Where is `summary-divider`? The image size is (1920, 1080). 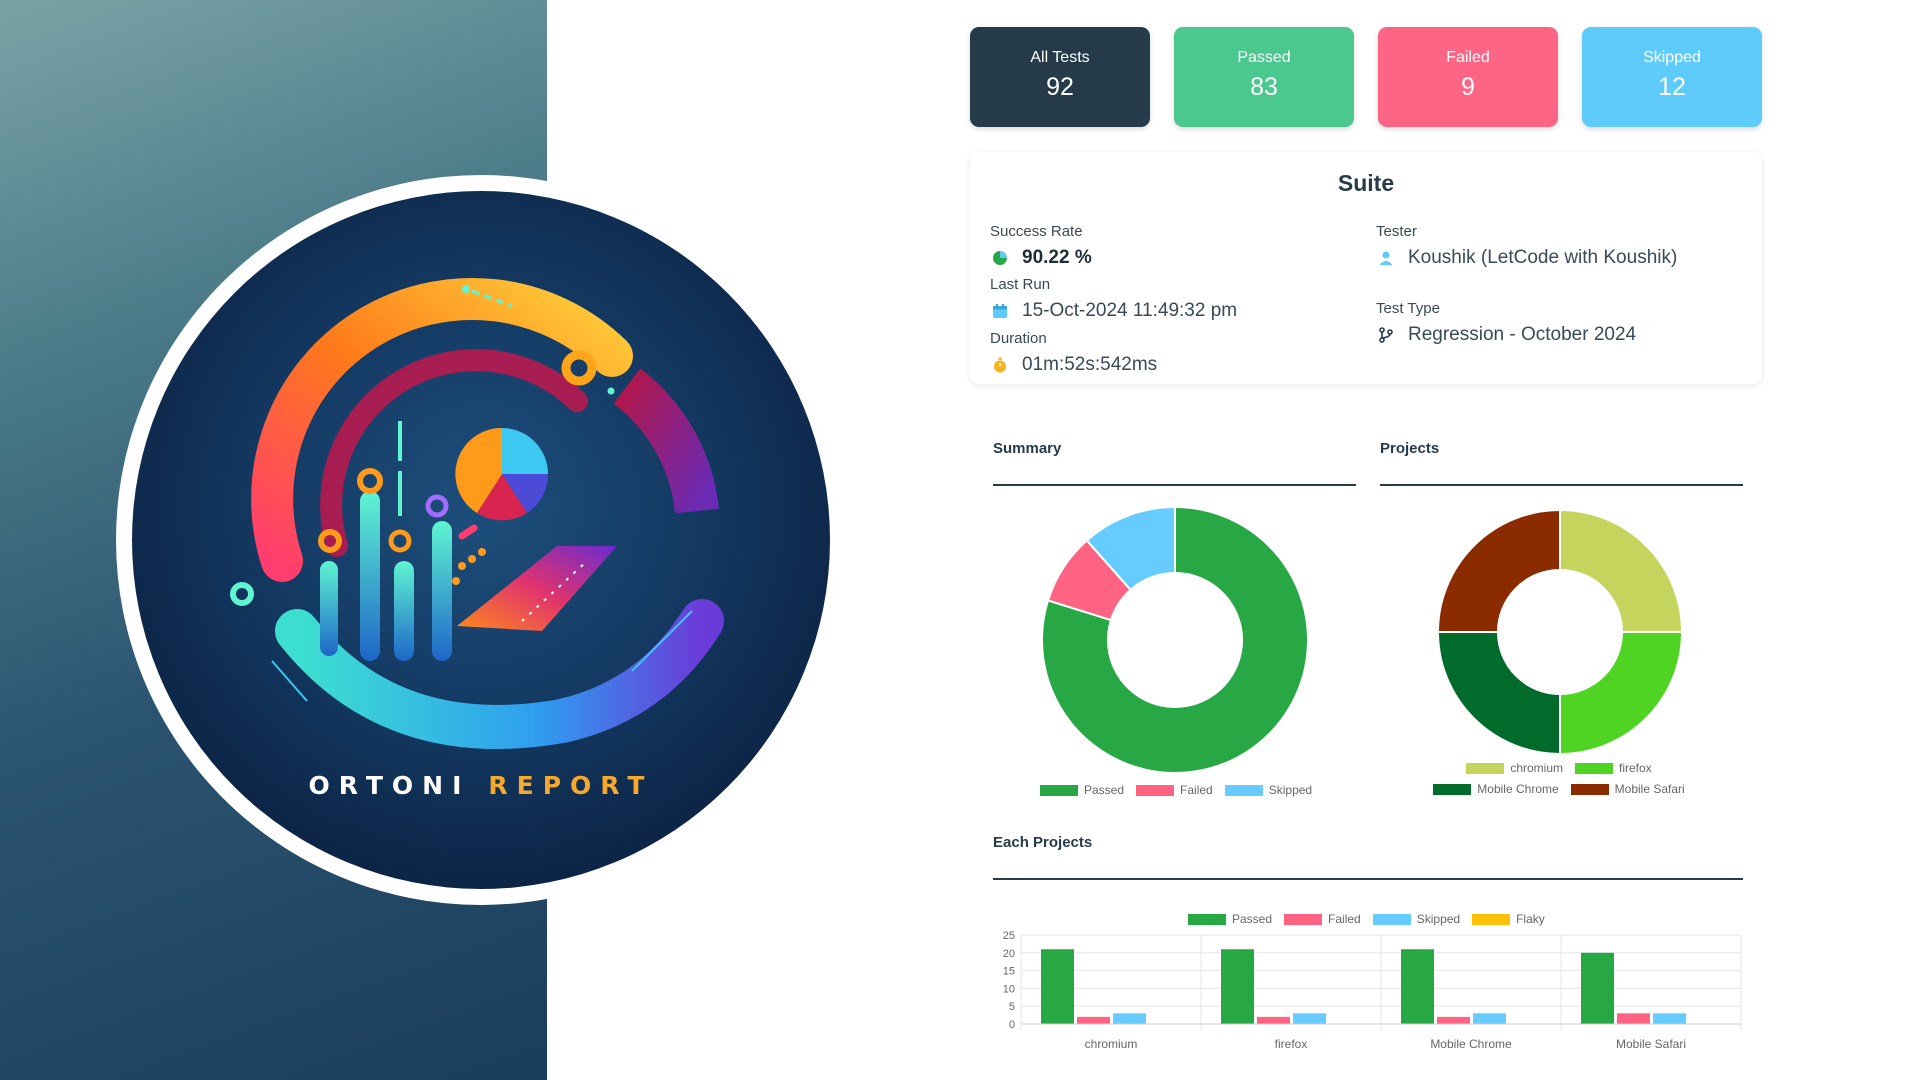 summary-divider is located at coordinates (1174, 485).